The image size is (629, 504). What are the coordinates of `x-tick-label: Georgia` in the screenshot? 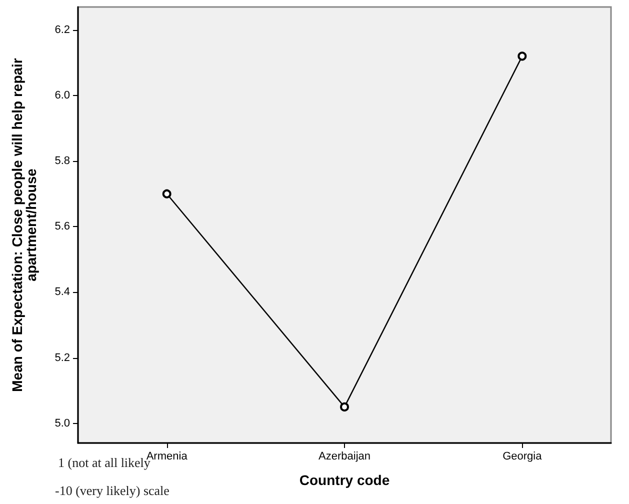 It's located at (522, 456).